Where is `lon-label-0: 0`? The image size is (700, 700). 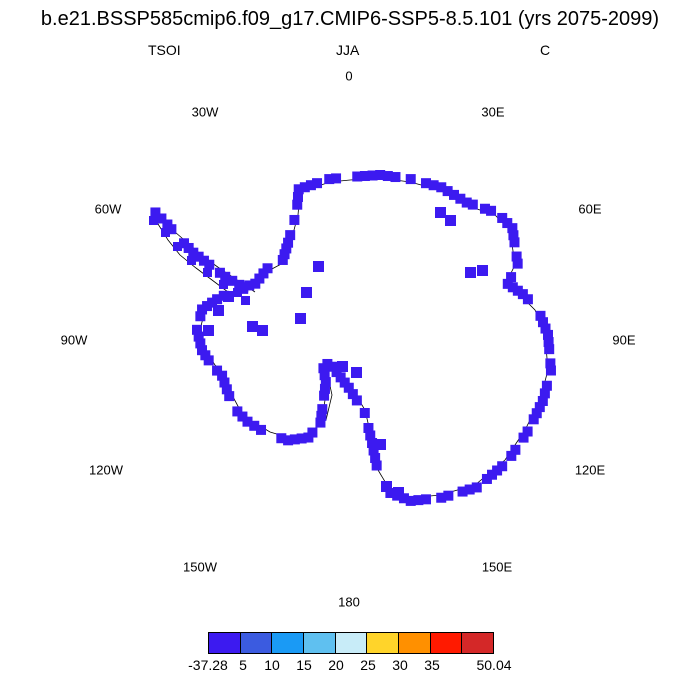
lon-label-0: 0 is located at coordinates (349, 76).